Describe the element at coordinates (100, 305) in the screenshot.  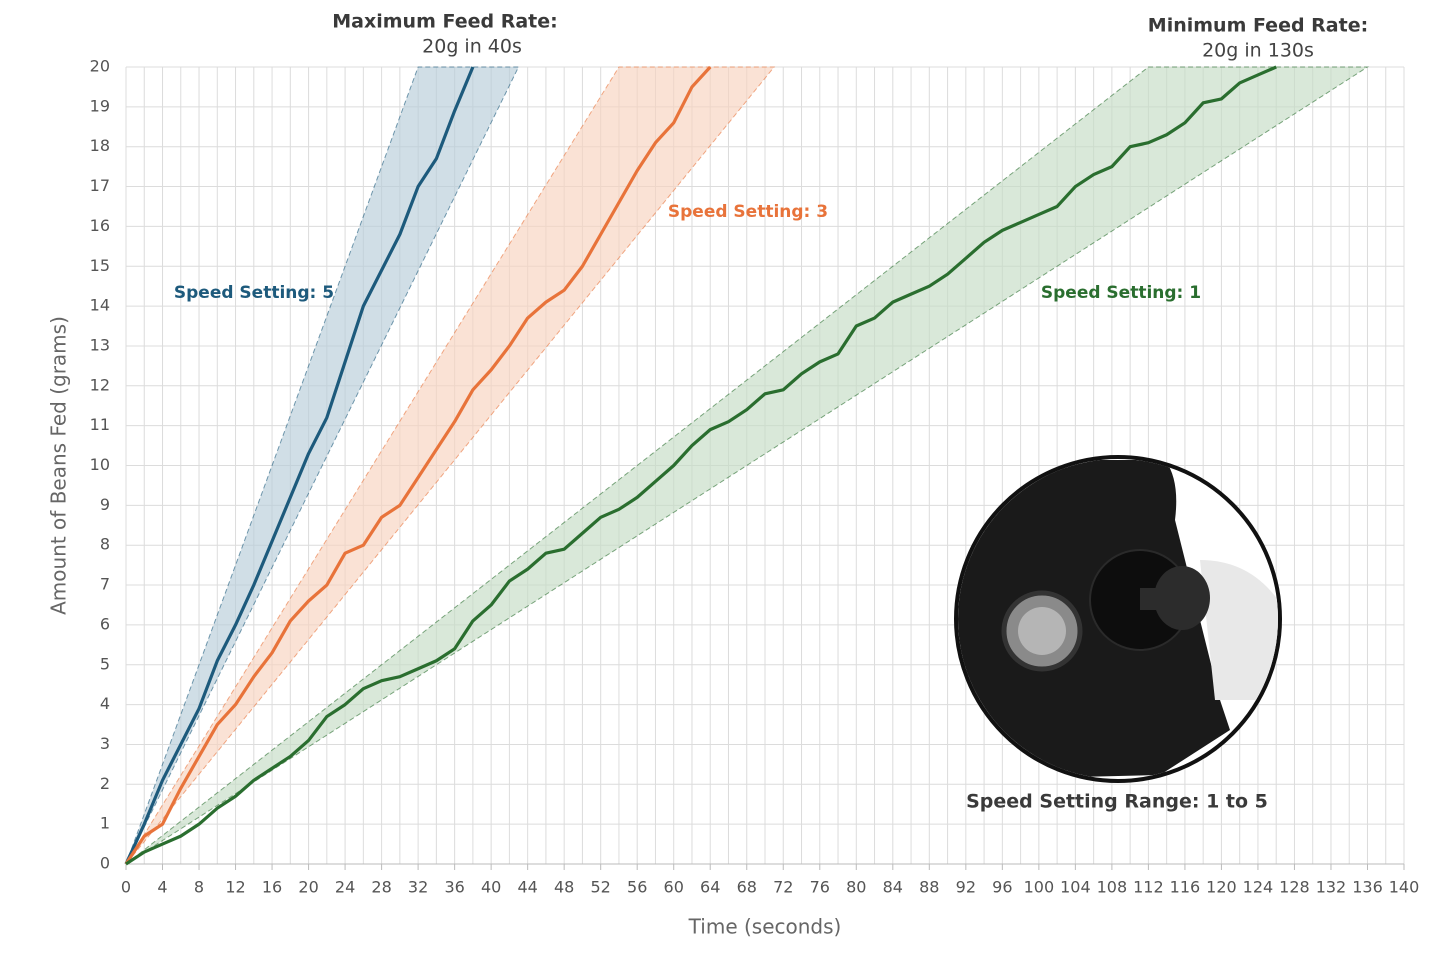
I see `y-tick-label: 14` at that location.